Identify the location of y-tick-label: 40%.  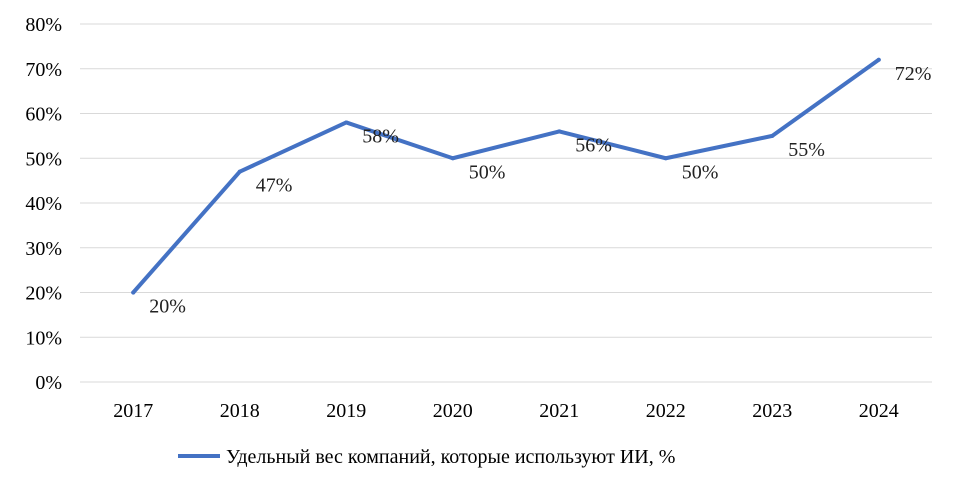
(43, 204).